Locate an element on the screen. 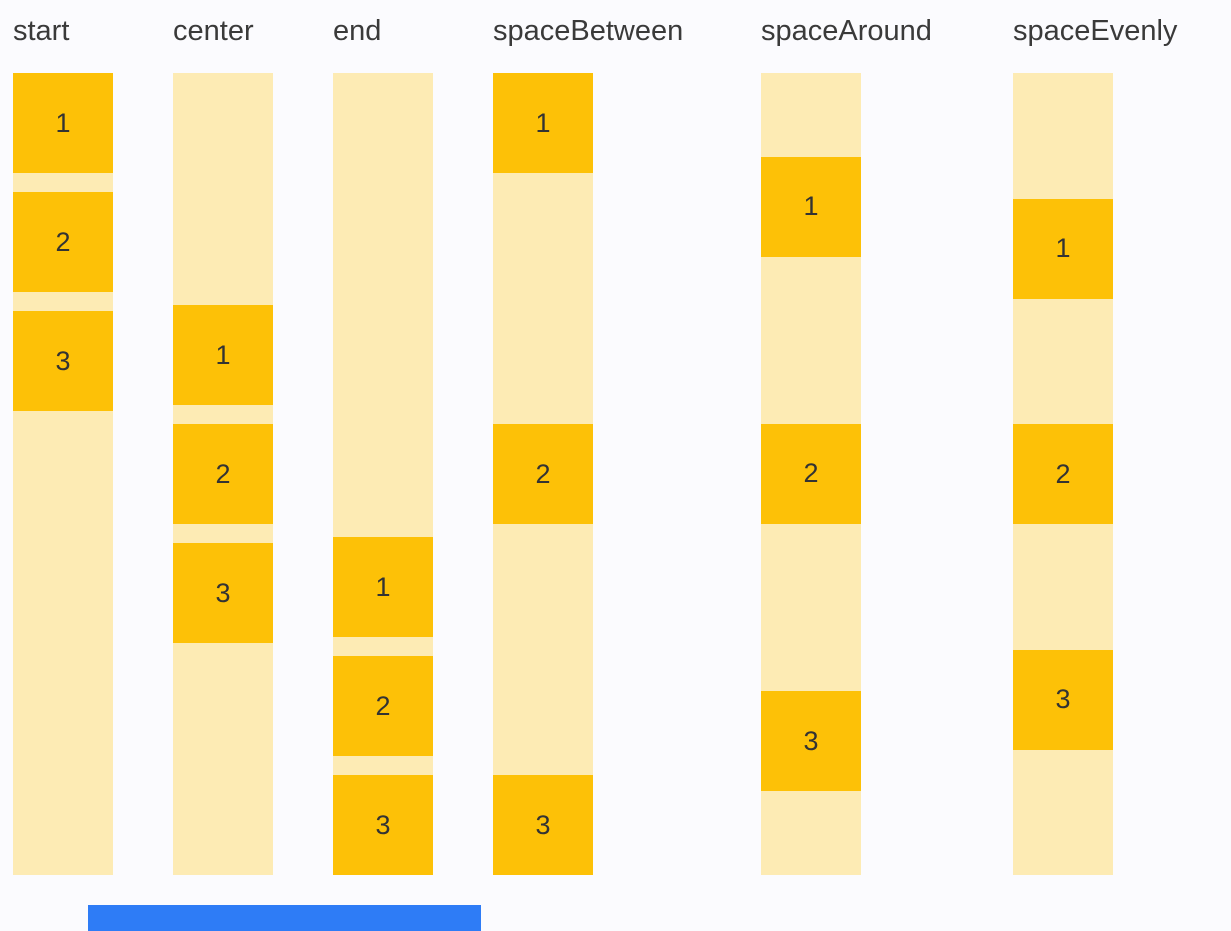 This screenshot has height=931, width=1231. column-space-around: spaceAround 1 2 3 is located at coordinates (846, 444).